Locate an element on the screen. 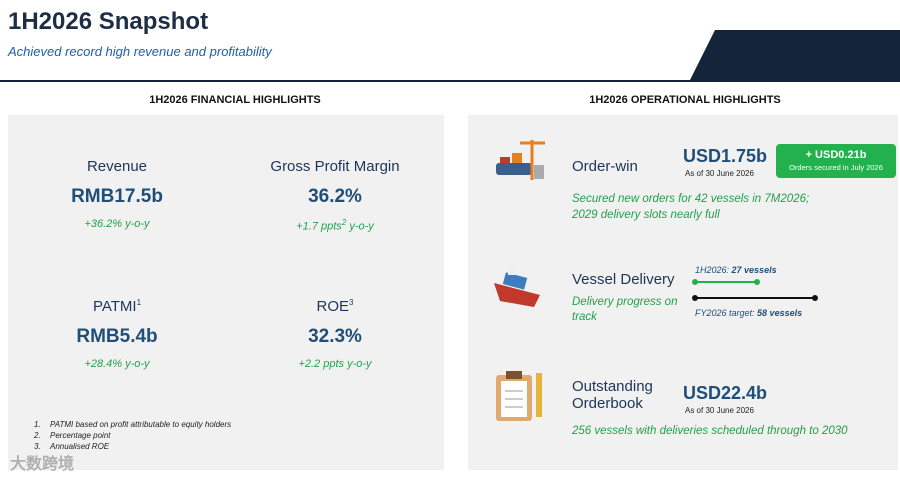  metric-value: 36.2% is located at coordinates (335, 196).